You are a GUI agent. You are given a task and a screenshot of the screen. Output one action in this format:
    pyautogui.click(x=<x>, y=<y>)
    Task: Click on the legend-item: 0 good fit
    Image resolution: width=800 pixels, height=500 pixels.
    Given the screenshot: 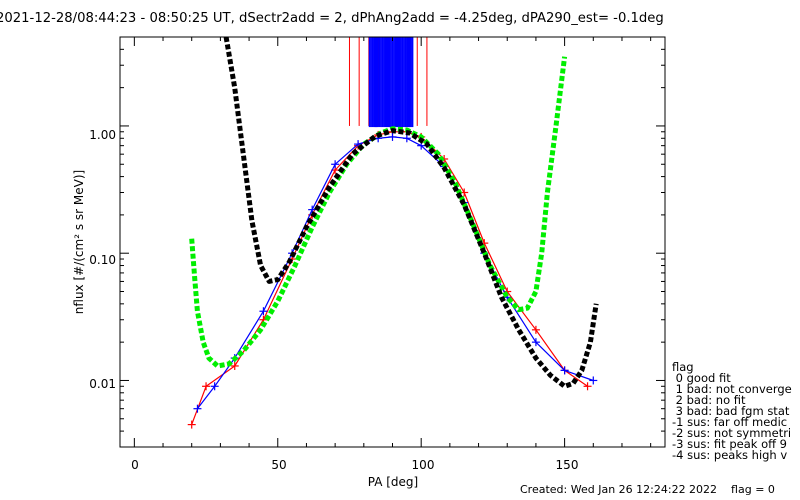 What is the action you would take?
    pyautogui.click(x=701, y=378)
    